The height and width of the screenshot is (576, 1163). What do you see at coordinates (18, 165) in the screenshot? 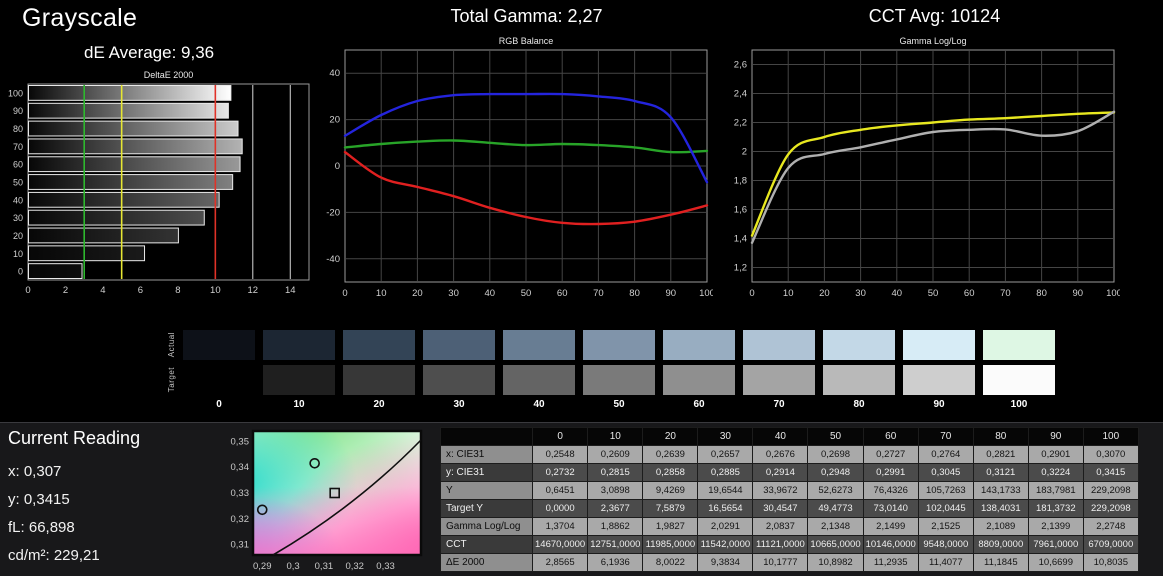
I see `deltae-ytick-label: 60` at bounding box center [18, 165].